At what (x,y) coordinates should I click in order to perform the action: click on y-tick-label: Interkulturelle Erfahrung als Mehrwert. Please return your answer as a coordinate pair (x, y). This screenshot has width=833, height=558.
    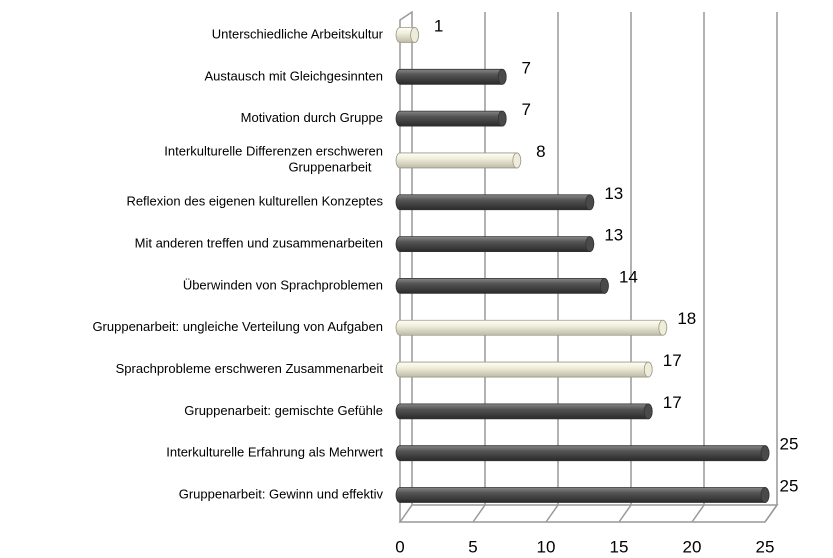
    Looking at the image, I should click on (274, 452).